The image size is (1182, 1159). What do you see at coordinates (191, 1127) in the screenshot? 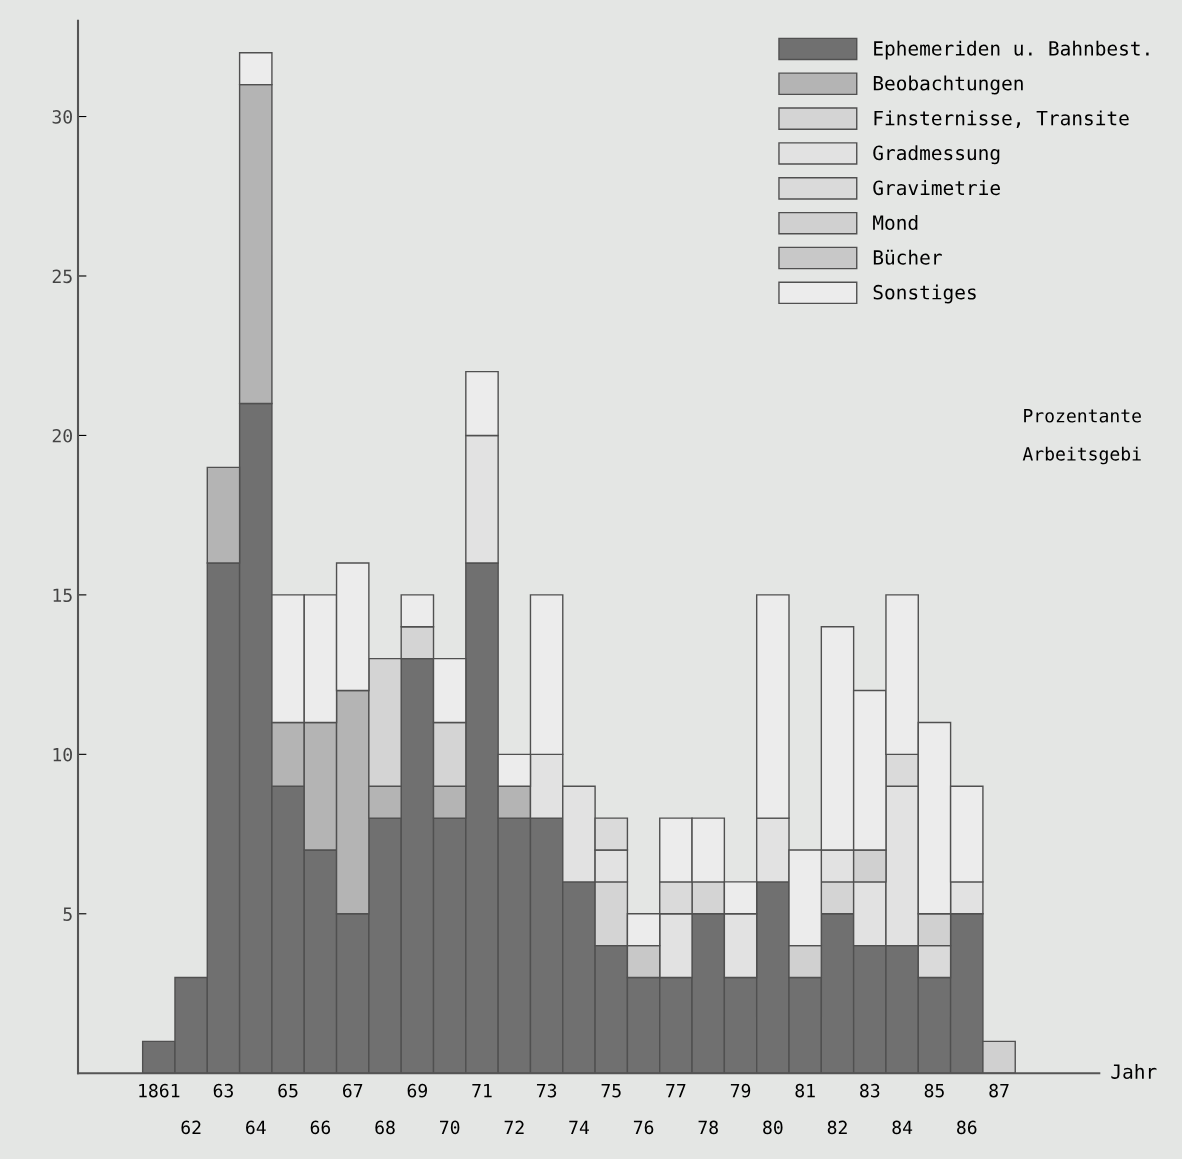
I see `x-tick-label: 62` at bounding box center [191, 1127].